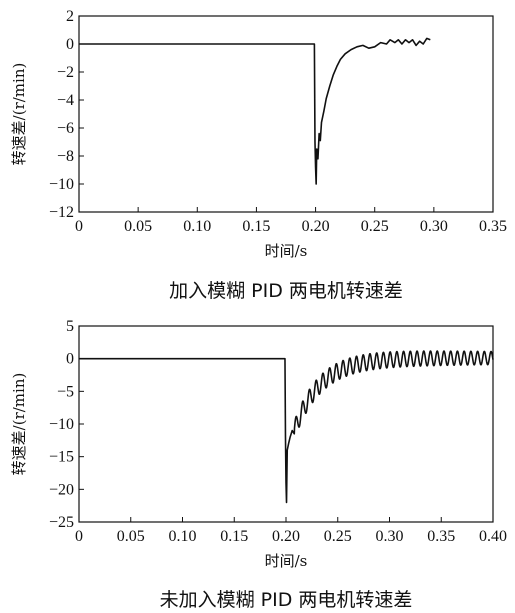 The width and height of the screenshot is (515, 613). Describe the element at coordinates (65, 72) in the screenshot. I see `y-tick-label: −2` at that location.